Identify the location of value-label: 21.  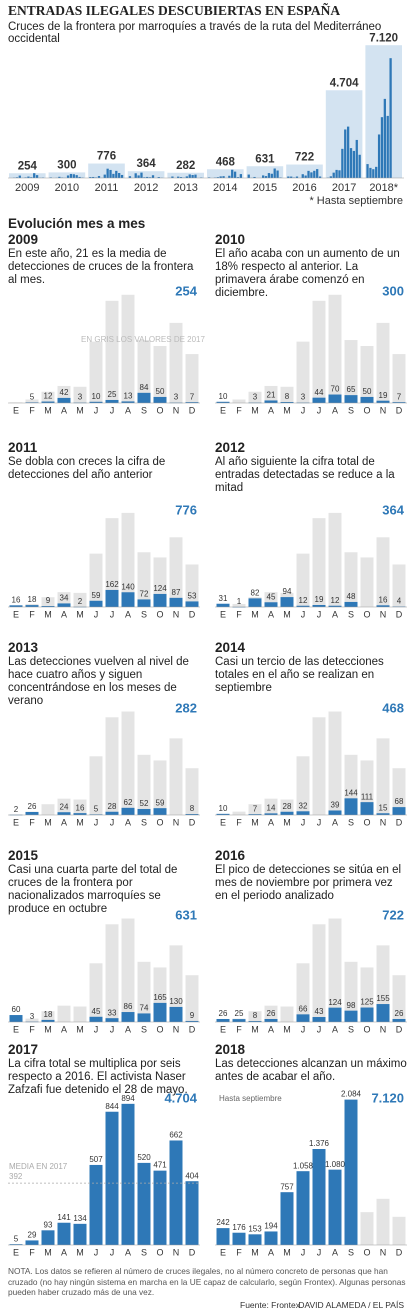
(271, 395).